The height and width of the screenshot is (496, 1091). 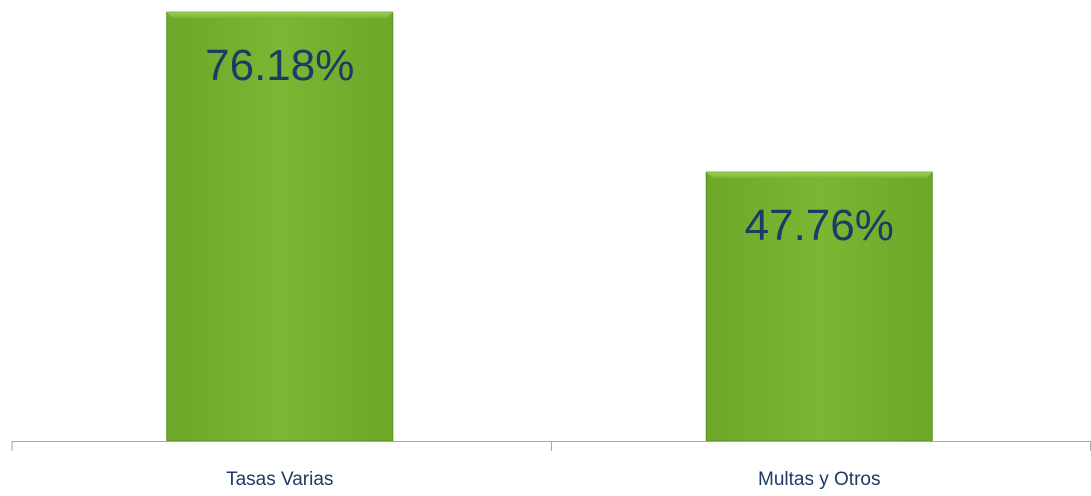 I want to click on data-label: 47.76%, so click(x=819, y=225).